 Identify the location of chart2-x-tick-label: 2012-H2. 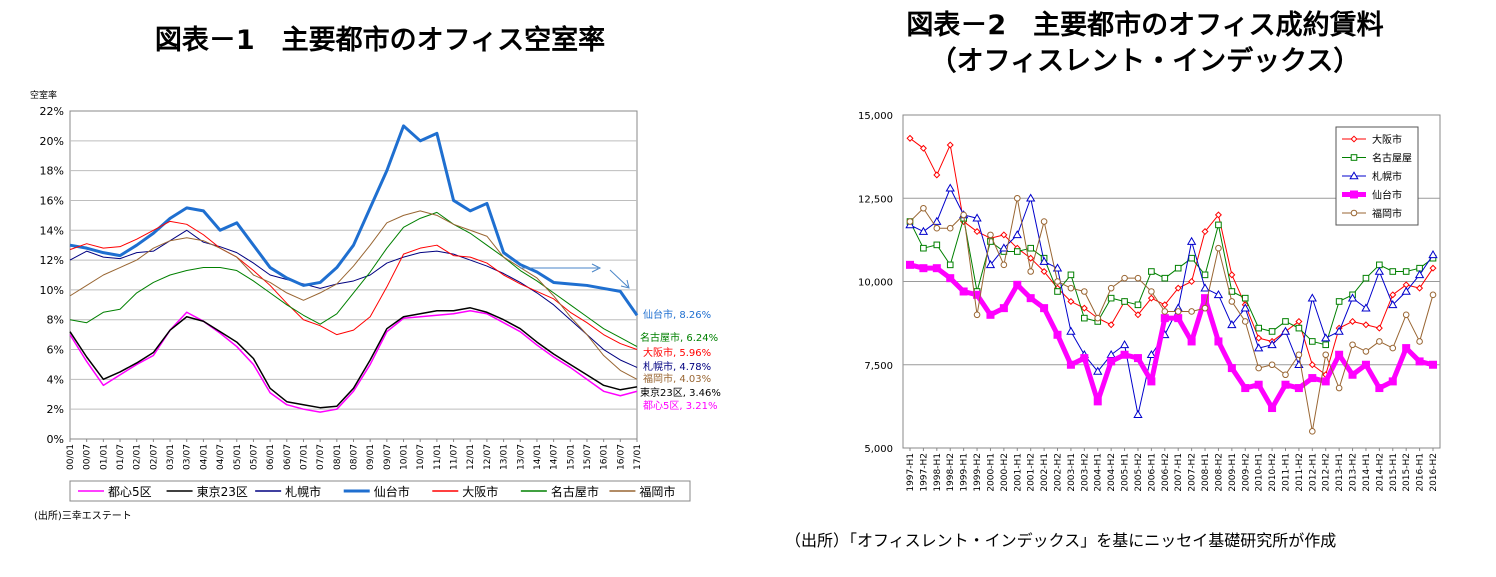
(1327, 472).